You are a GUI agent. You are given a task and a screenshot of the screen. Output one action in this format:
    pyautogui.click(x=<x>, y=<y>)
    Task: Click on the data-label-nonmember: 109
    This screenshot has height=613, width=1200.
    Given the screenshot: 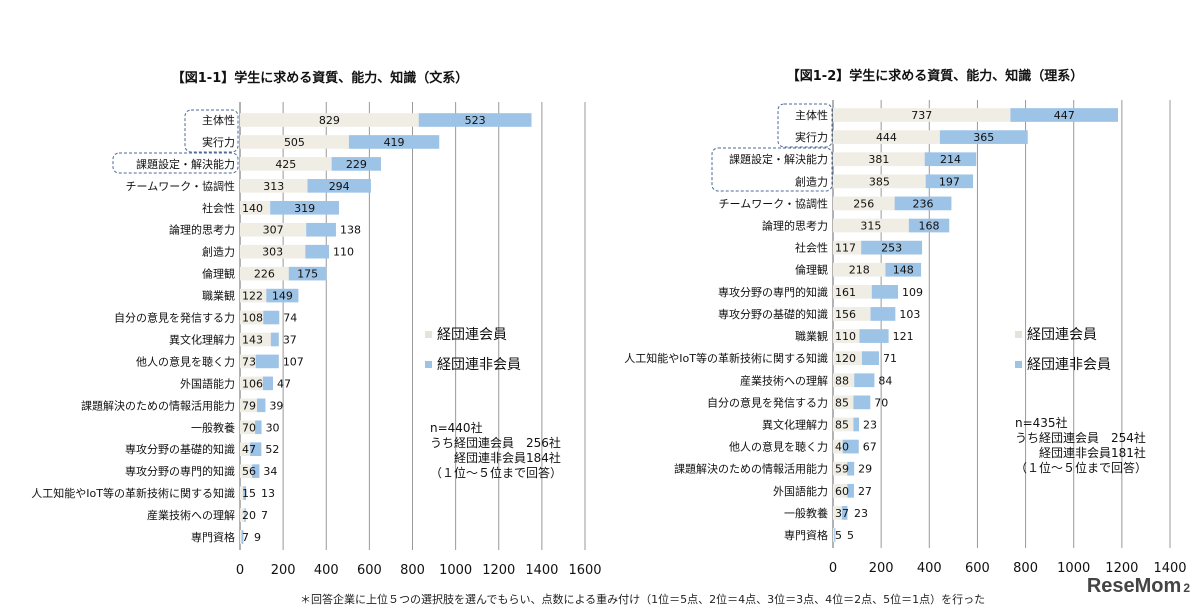 What is the action you would take?
    pyautogui.click(x=912, y=292)
    